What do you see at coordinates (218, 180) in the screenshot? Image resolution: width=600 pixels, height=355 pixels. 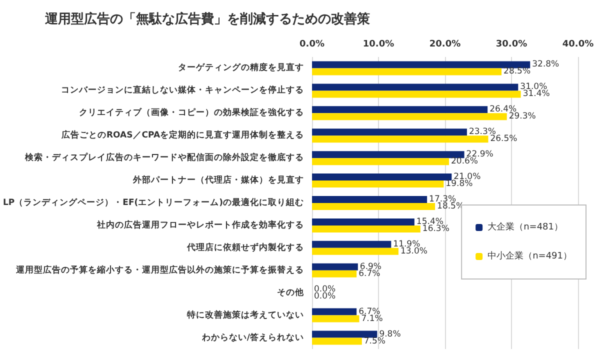 I see `y-tick-label: 外部パートナー（代理店・媒体）を見直す` at bounding box center [218, 180].